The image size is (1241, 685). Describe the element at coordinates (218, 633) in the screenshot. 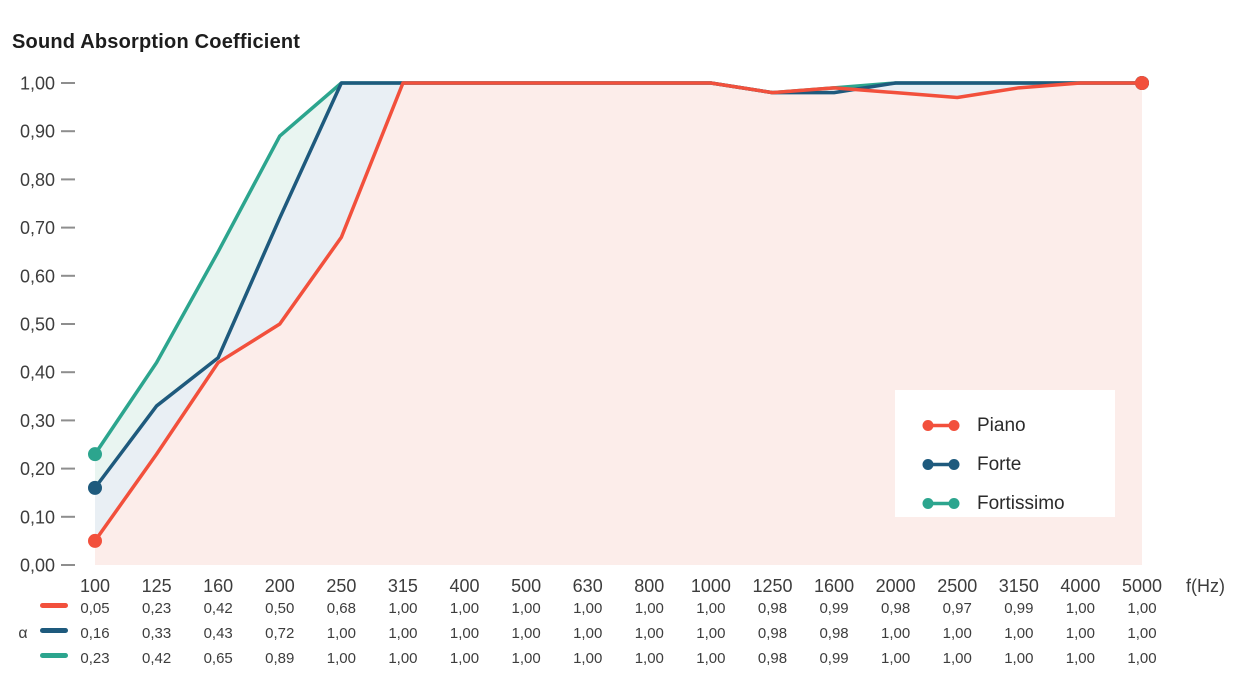

I see `table-value: 0,43` at that location.